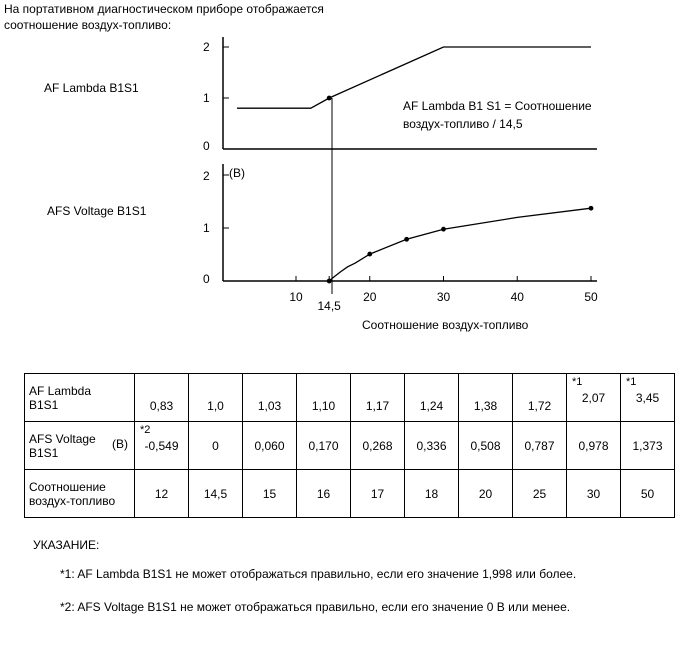 The height and width of the screenshot is (660, 690). I want to click on table-cell: 0,83, so click(161, 406).